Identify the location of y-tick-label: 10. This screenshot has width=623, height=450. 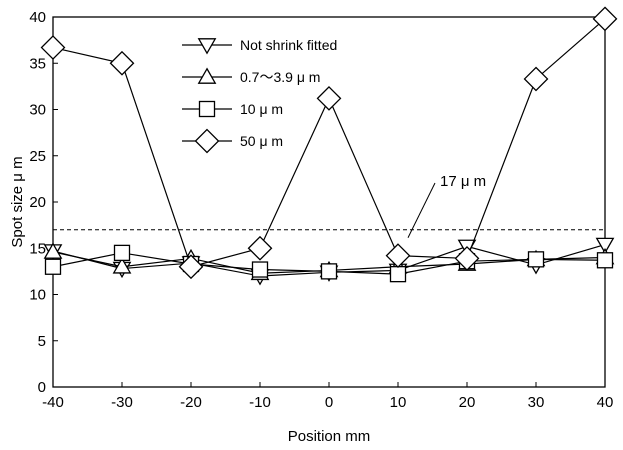
(37, 295).